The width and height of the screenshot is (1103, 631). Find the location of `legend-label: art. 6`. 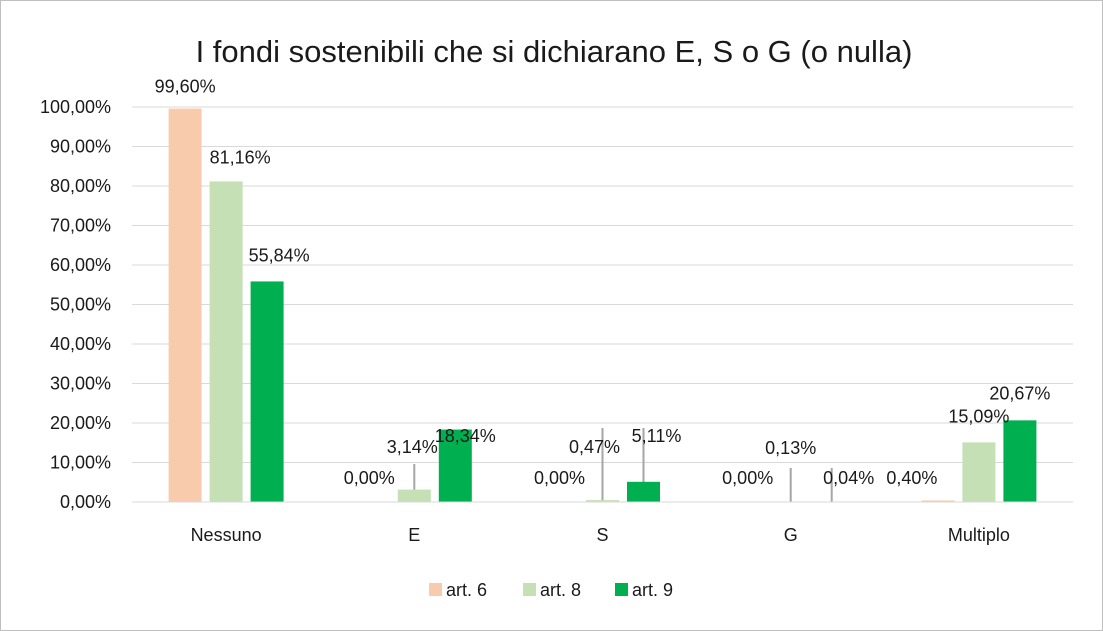

legend-label: art. 6 is located at coordinates (466, 590).